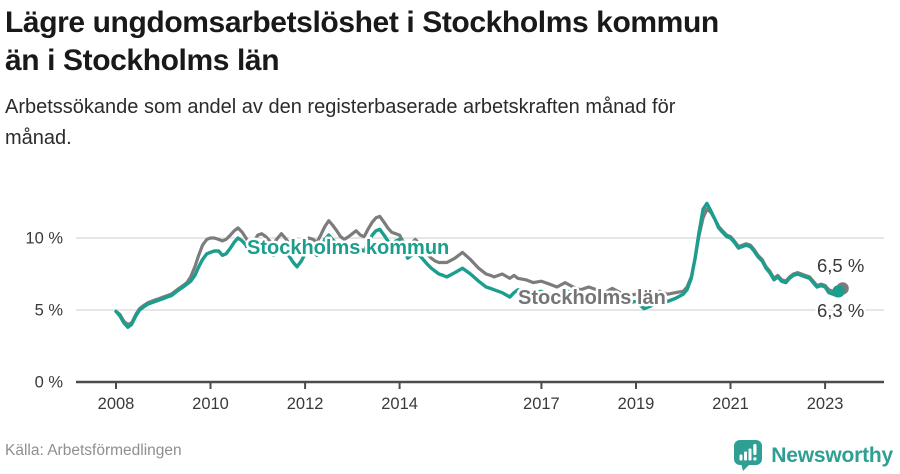  Describe the element at coordinates (748, 455) in the screenshot. I see `newsworthy-logo-icon` at that location.